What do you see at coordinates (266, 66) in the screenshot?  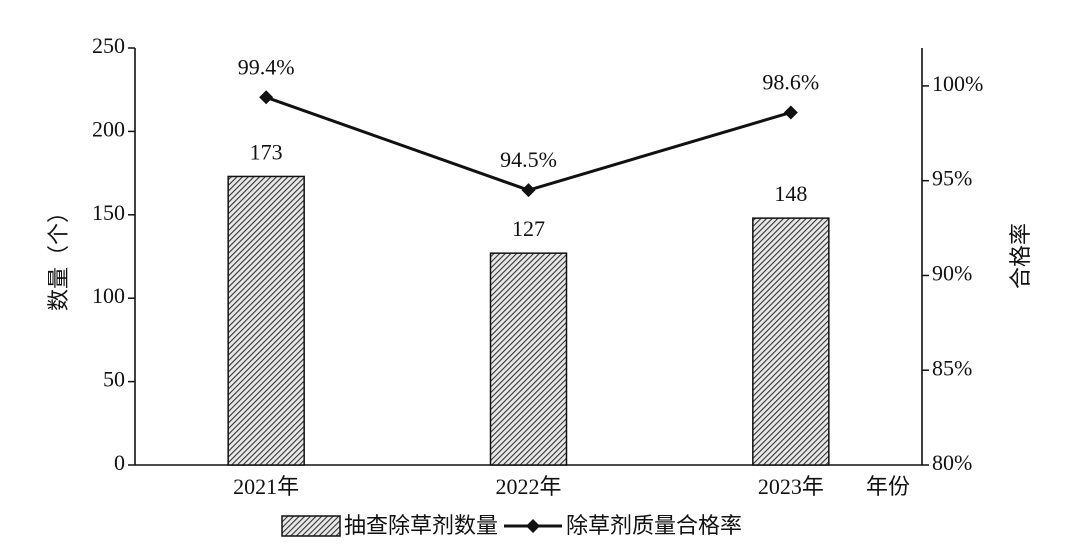 I see `line-value-label: 99.4%` at bounding box center [266, 66].